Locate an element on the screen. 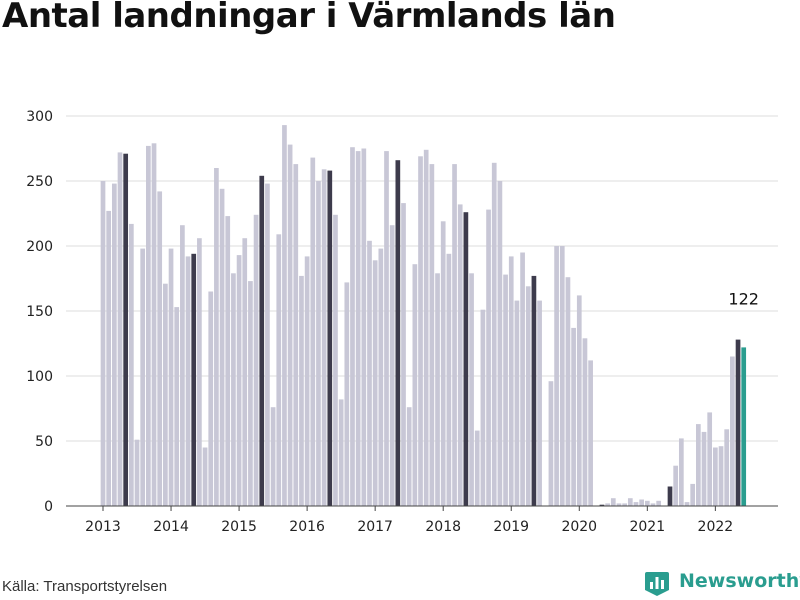 The image size is (800, 600). brand-logo: Newsworthy is located at coordinates (722, 585).